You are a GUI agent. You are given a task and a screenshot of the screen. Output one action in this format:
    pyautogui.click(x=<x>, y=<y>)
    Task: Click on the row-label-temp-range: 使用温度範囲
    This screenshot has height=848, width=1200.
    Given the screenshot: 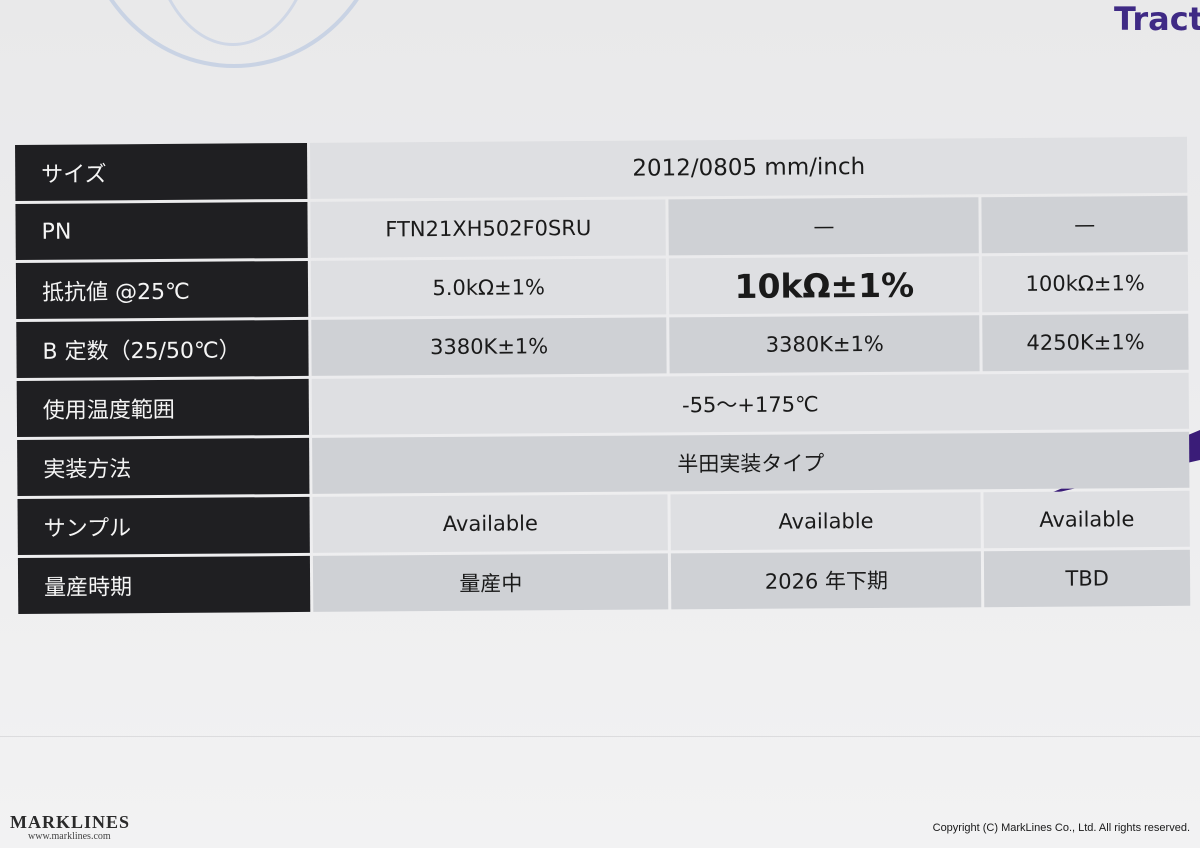 What is the action you would take?
    pyautogui.click(x=163, y=407)
    